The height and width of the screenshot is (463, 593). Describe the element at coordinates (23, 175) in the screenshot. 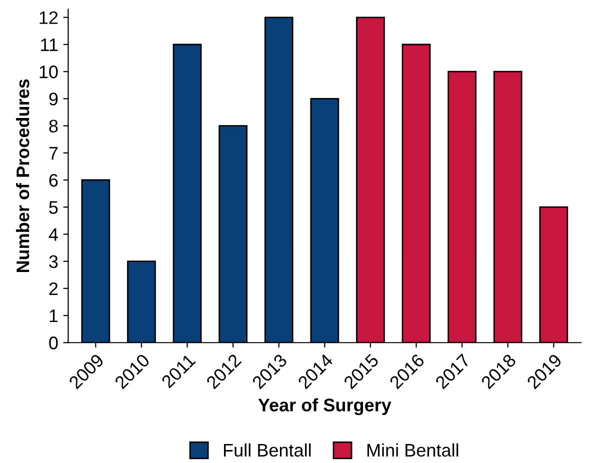

I see `y-axis-title: Number of Procedures` at that location.